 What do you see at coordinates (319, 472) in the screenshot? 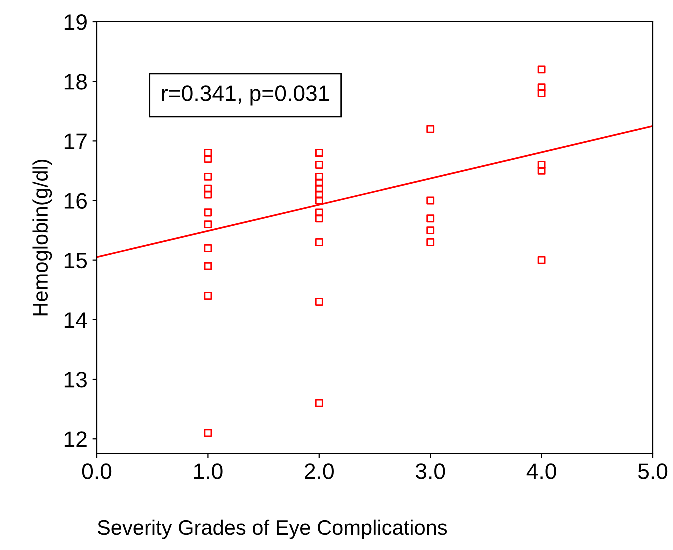
I see `x-tick-label: 2.0` at bounding box center [319, 472].